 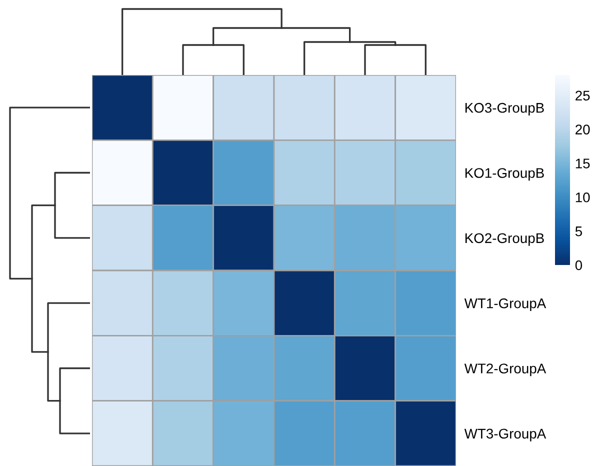 I want to click on y-tick-label: KO2-GroupB, so click(x=504, y=239).